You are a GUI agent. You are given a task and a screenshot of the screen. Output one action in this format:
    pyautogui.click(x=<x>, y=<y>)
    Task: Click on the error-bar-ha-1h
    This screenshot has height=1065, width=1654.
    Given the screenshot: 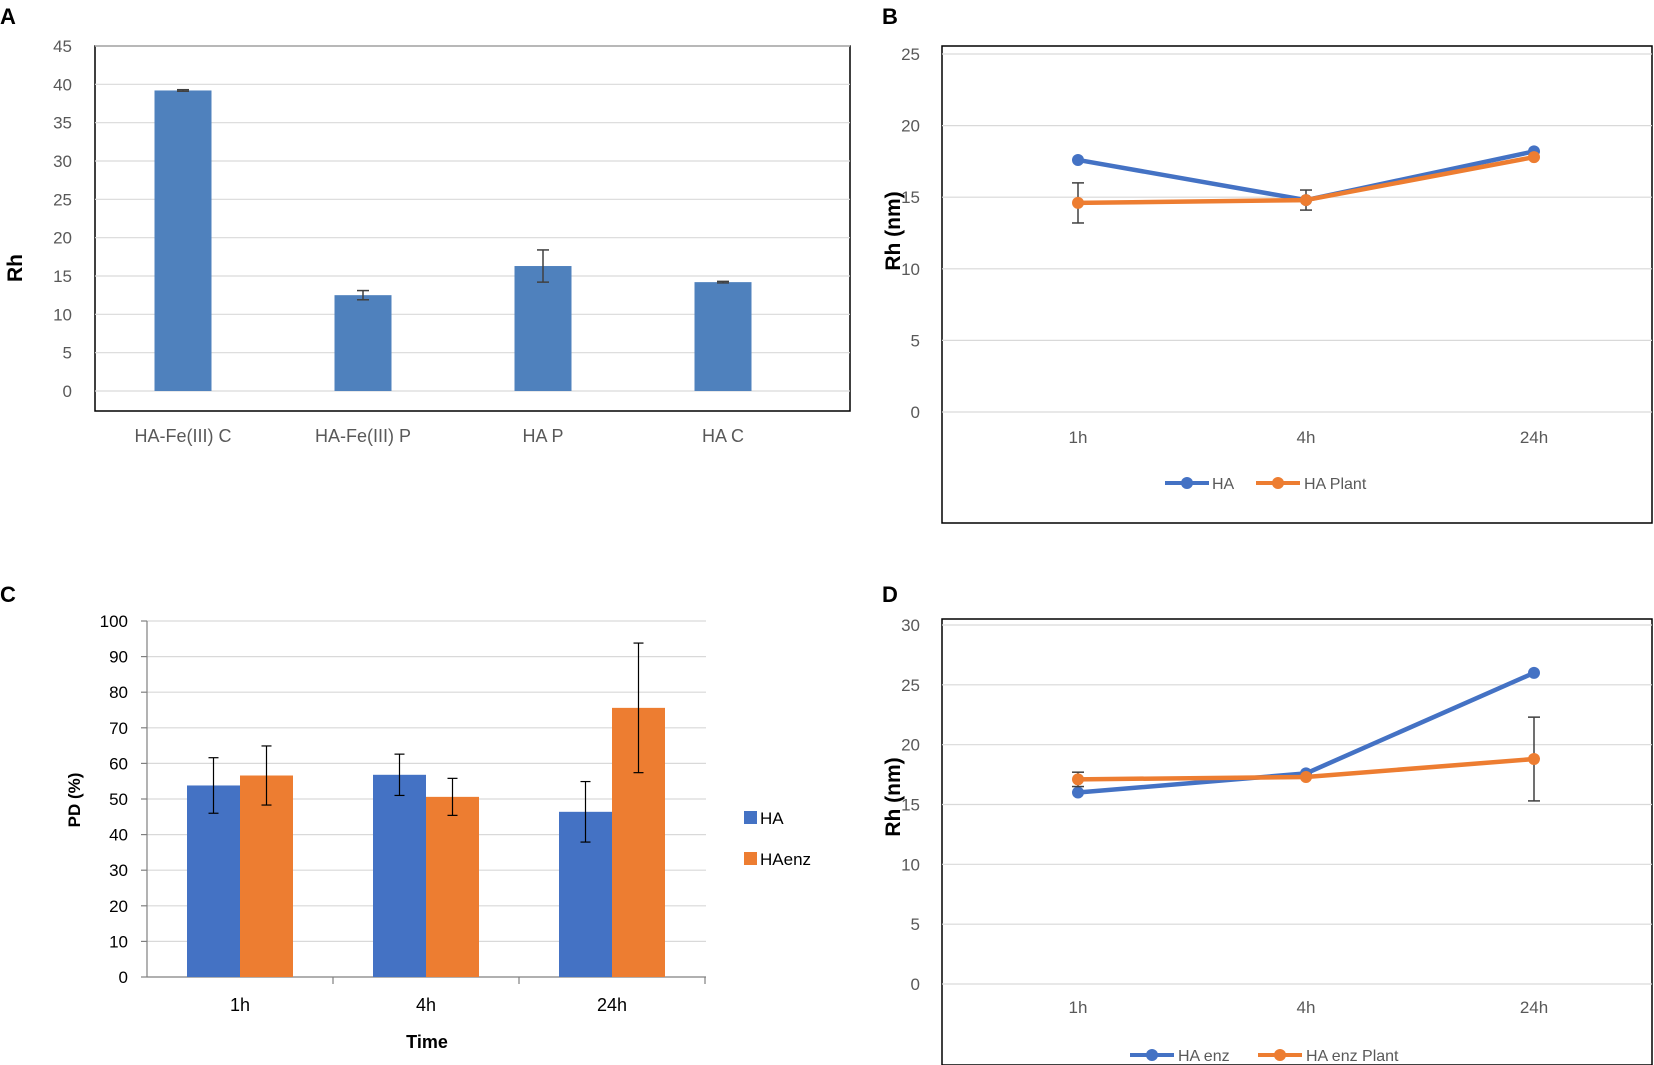 What is the action you would take?
    pyautogui.click(x=213, y=785)
    